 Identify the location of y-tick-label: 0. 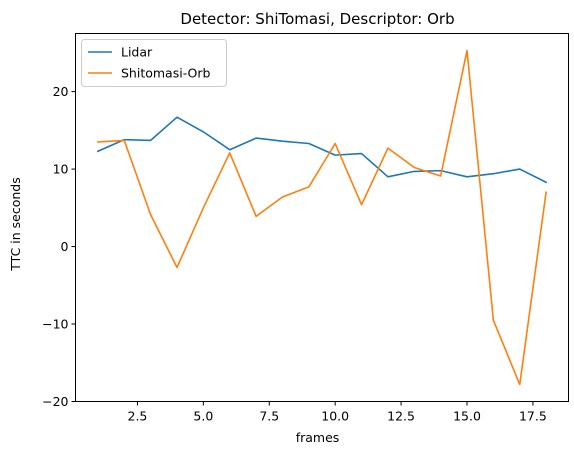
(65, 246).